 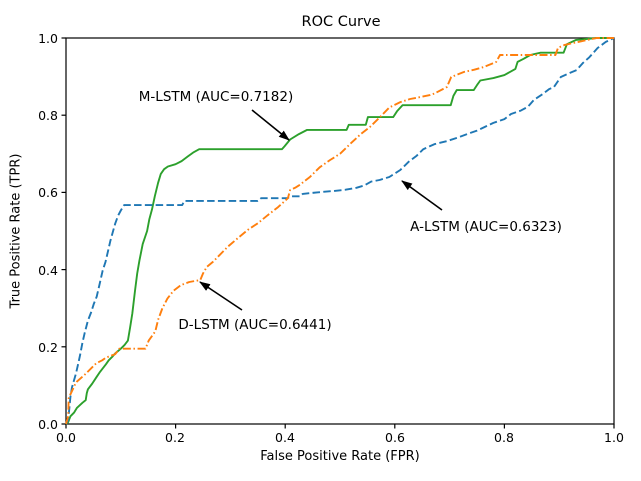 What do you see at coordinates (63, 231) in the screenshot?
I see `y-tick-marks` at bounding box center [63, 231].